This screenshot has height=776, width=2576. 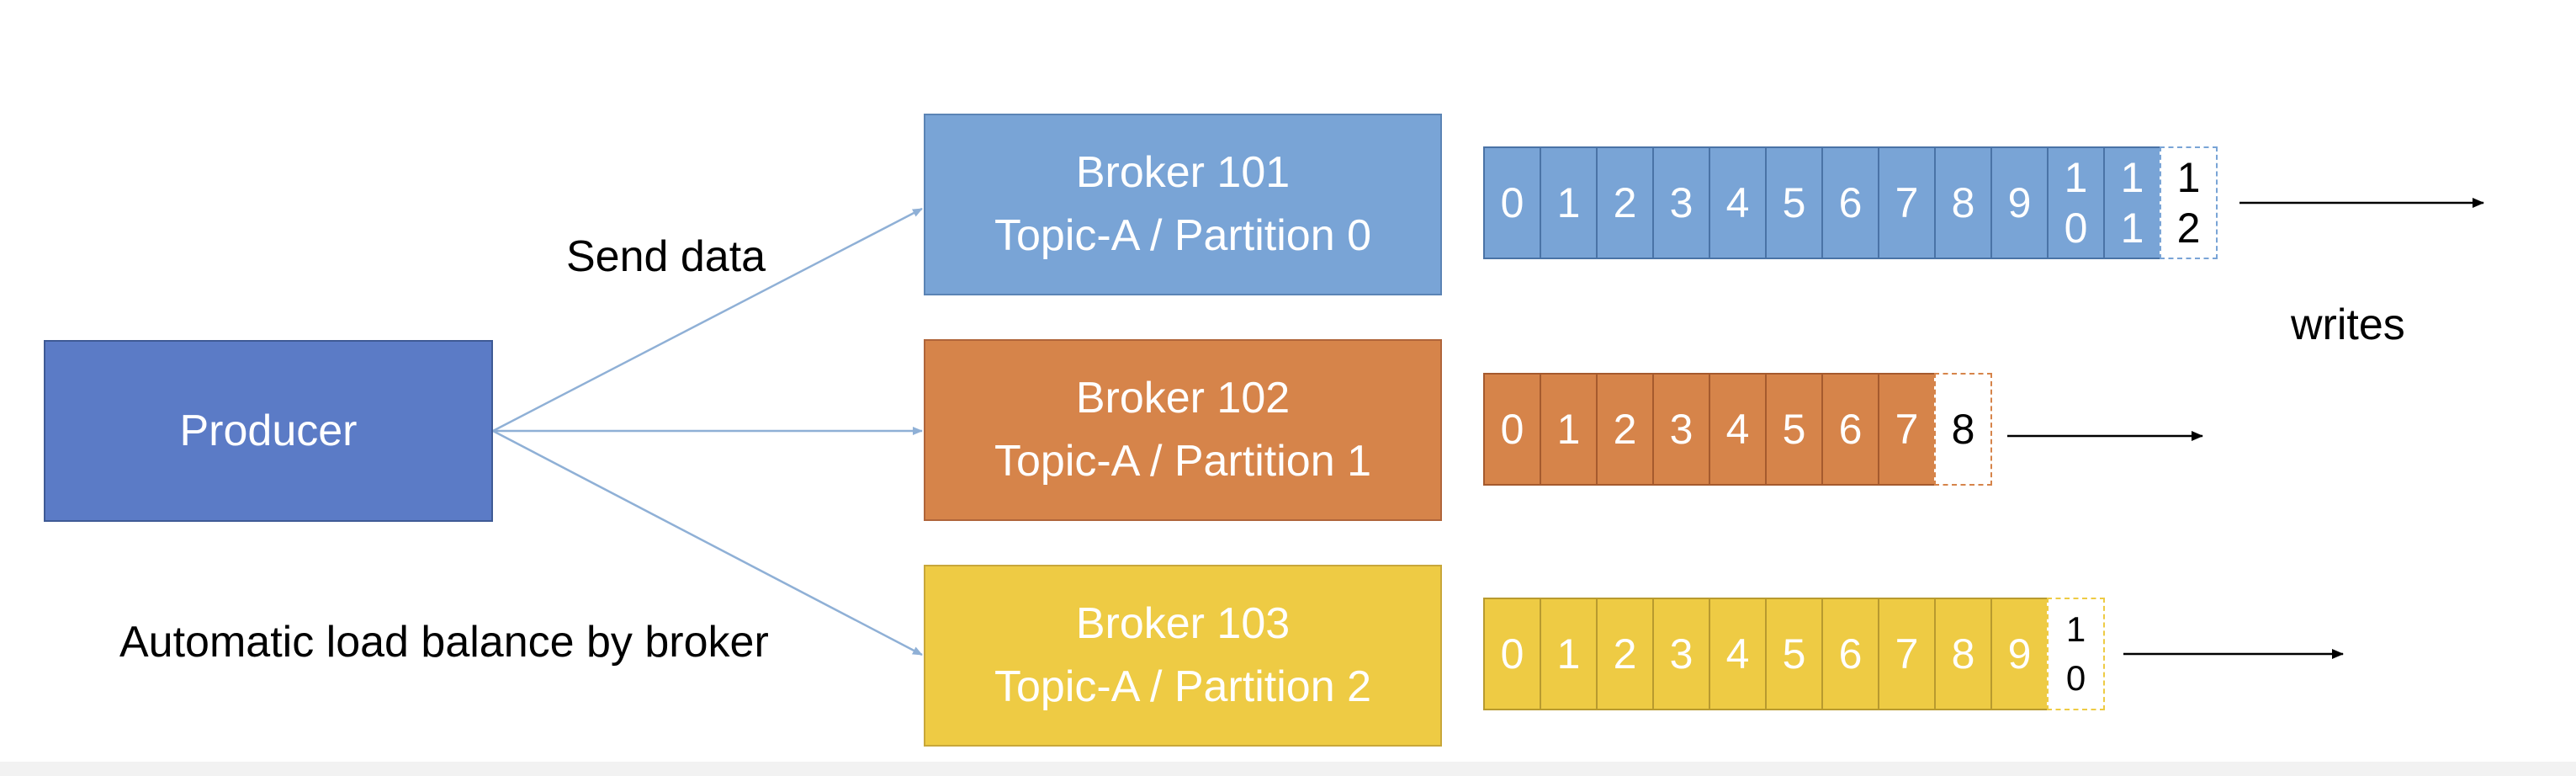 What do you see at coordinates (2188, 229) in the screenshot?
I see `offset-digit: 2` at bounding box center [2188, 229].